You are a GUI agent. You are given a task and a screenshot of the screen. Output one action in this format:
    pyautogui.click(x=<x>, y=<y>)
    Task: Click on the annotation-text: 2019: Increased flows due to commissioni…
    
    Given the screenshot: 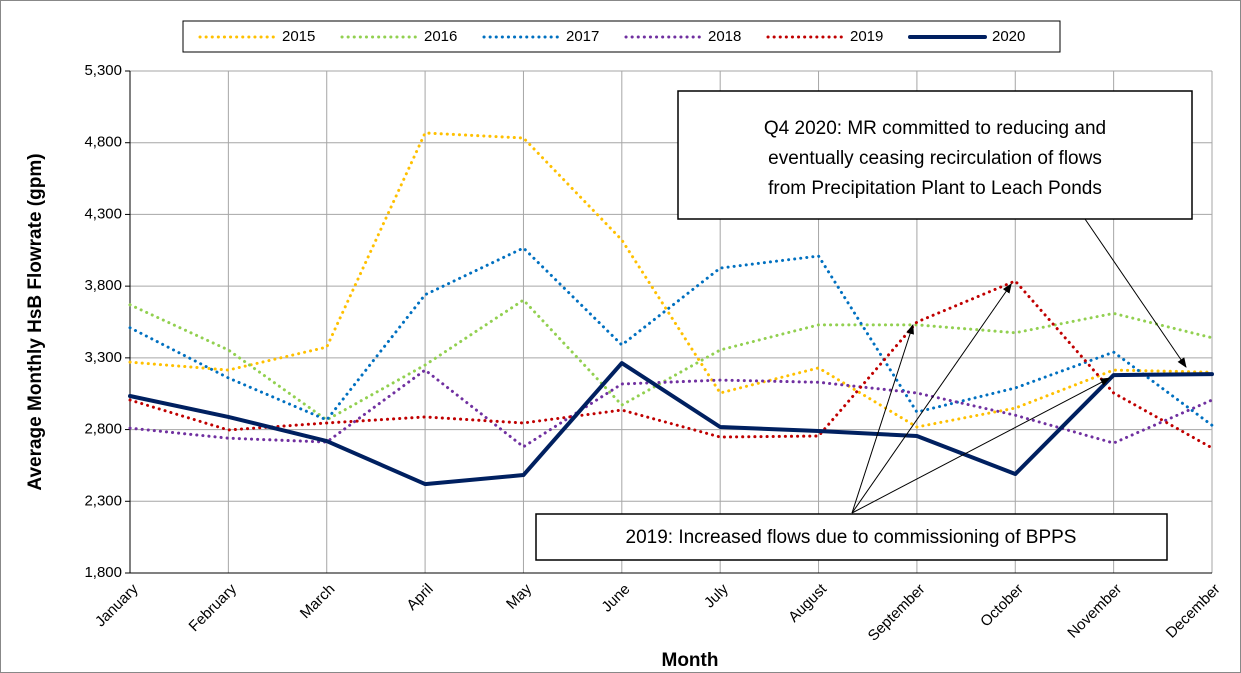 What is the action you would take?
    pyautogui.click(x=851, y=537)
    